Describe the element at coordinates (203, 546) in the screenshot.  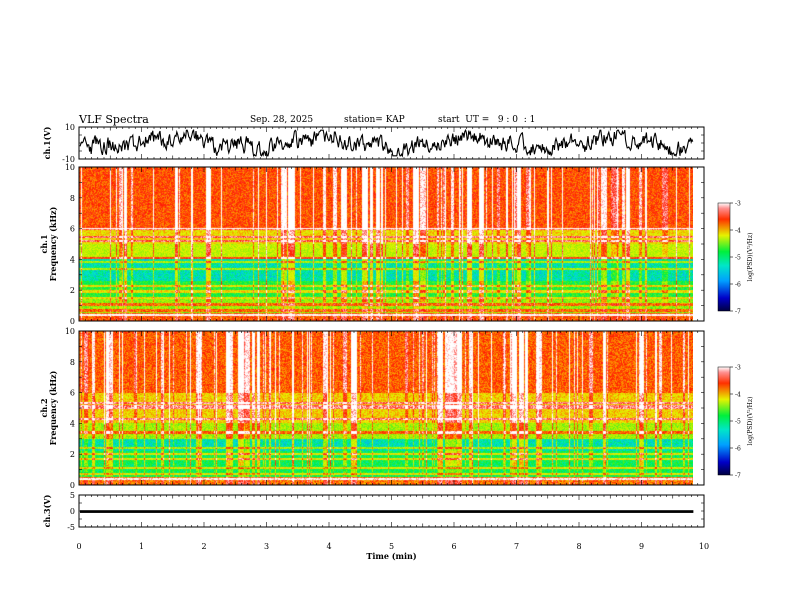
I see `x-tick-label: 2` at that location.